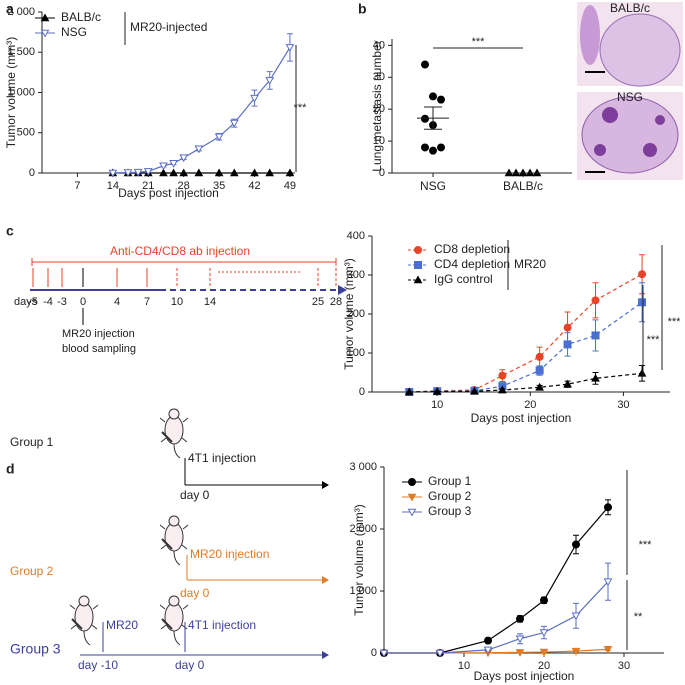  What do you see at coordinates (433, 186) in the screenshot?
I see `x-tick-label: NSG` at bounding box center [433, 186].